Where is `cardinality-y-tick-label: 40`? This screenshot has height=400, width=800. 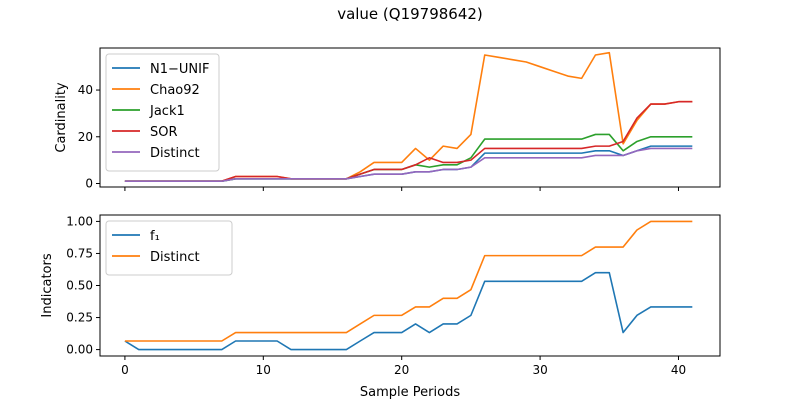 cardinality-y-tick-label: 40 is located at coordinates (85, 90).